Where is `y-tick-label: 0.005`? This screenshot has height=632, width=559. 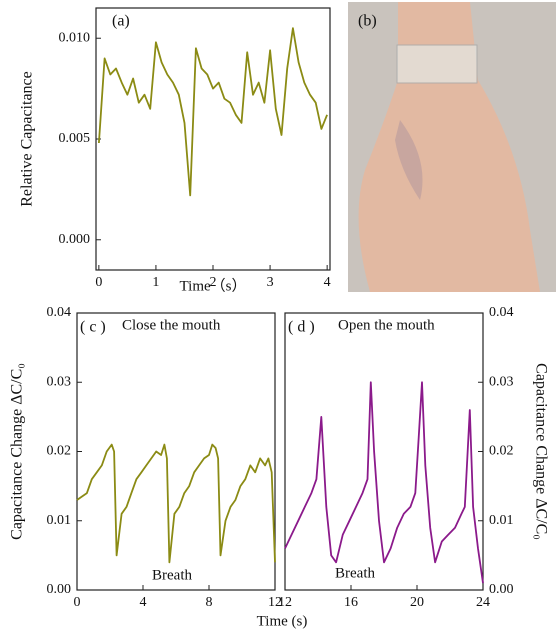 y-tick-label: 0.005 is located at coordinates (75, 138).